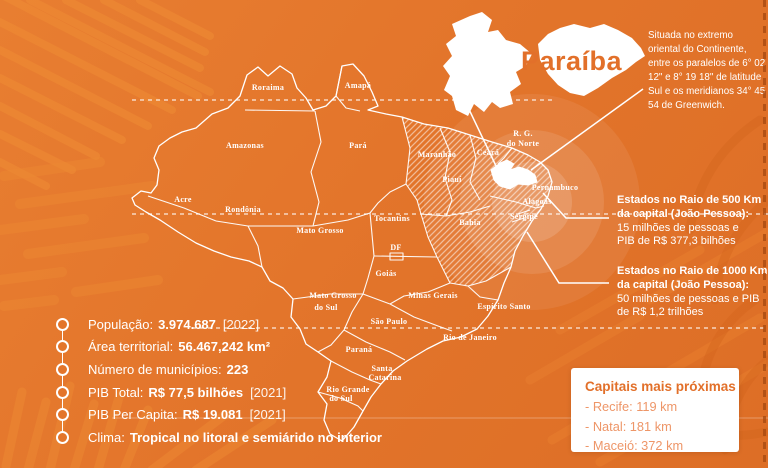 The width and height of the screenshot is (768, 468). I want to click on radius-note-text: 15 milhões de pessoas e, so click(678, 227).